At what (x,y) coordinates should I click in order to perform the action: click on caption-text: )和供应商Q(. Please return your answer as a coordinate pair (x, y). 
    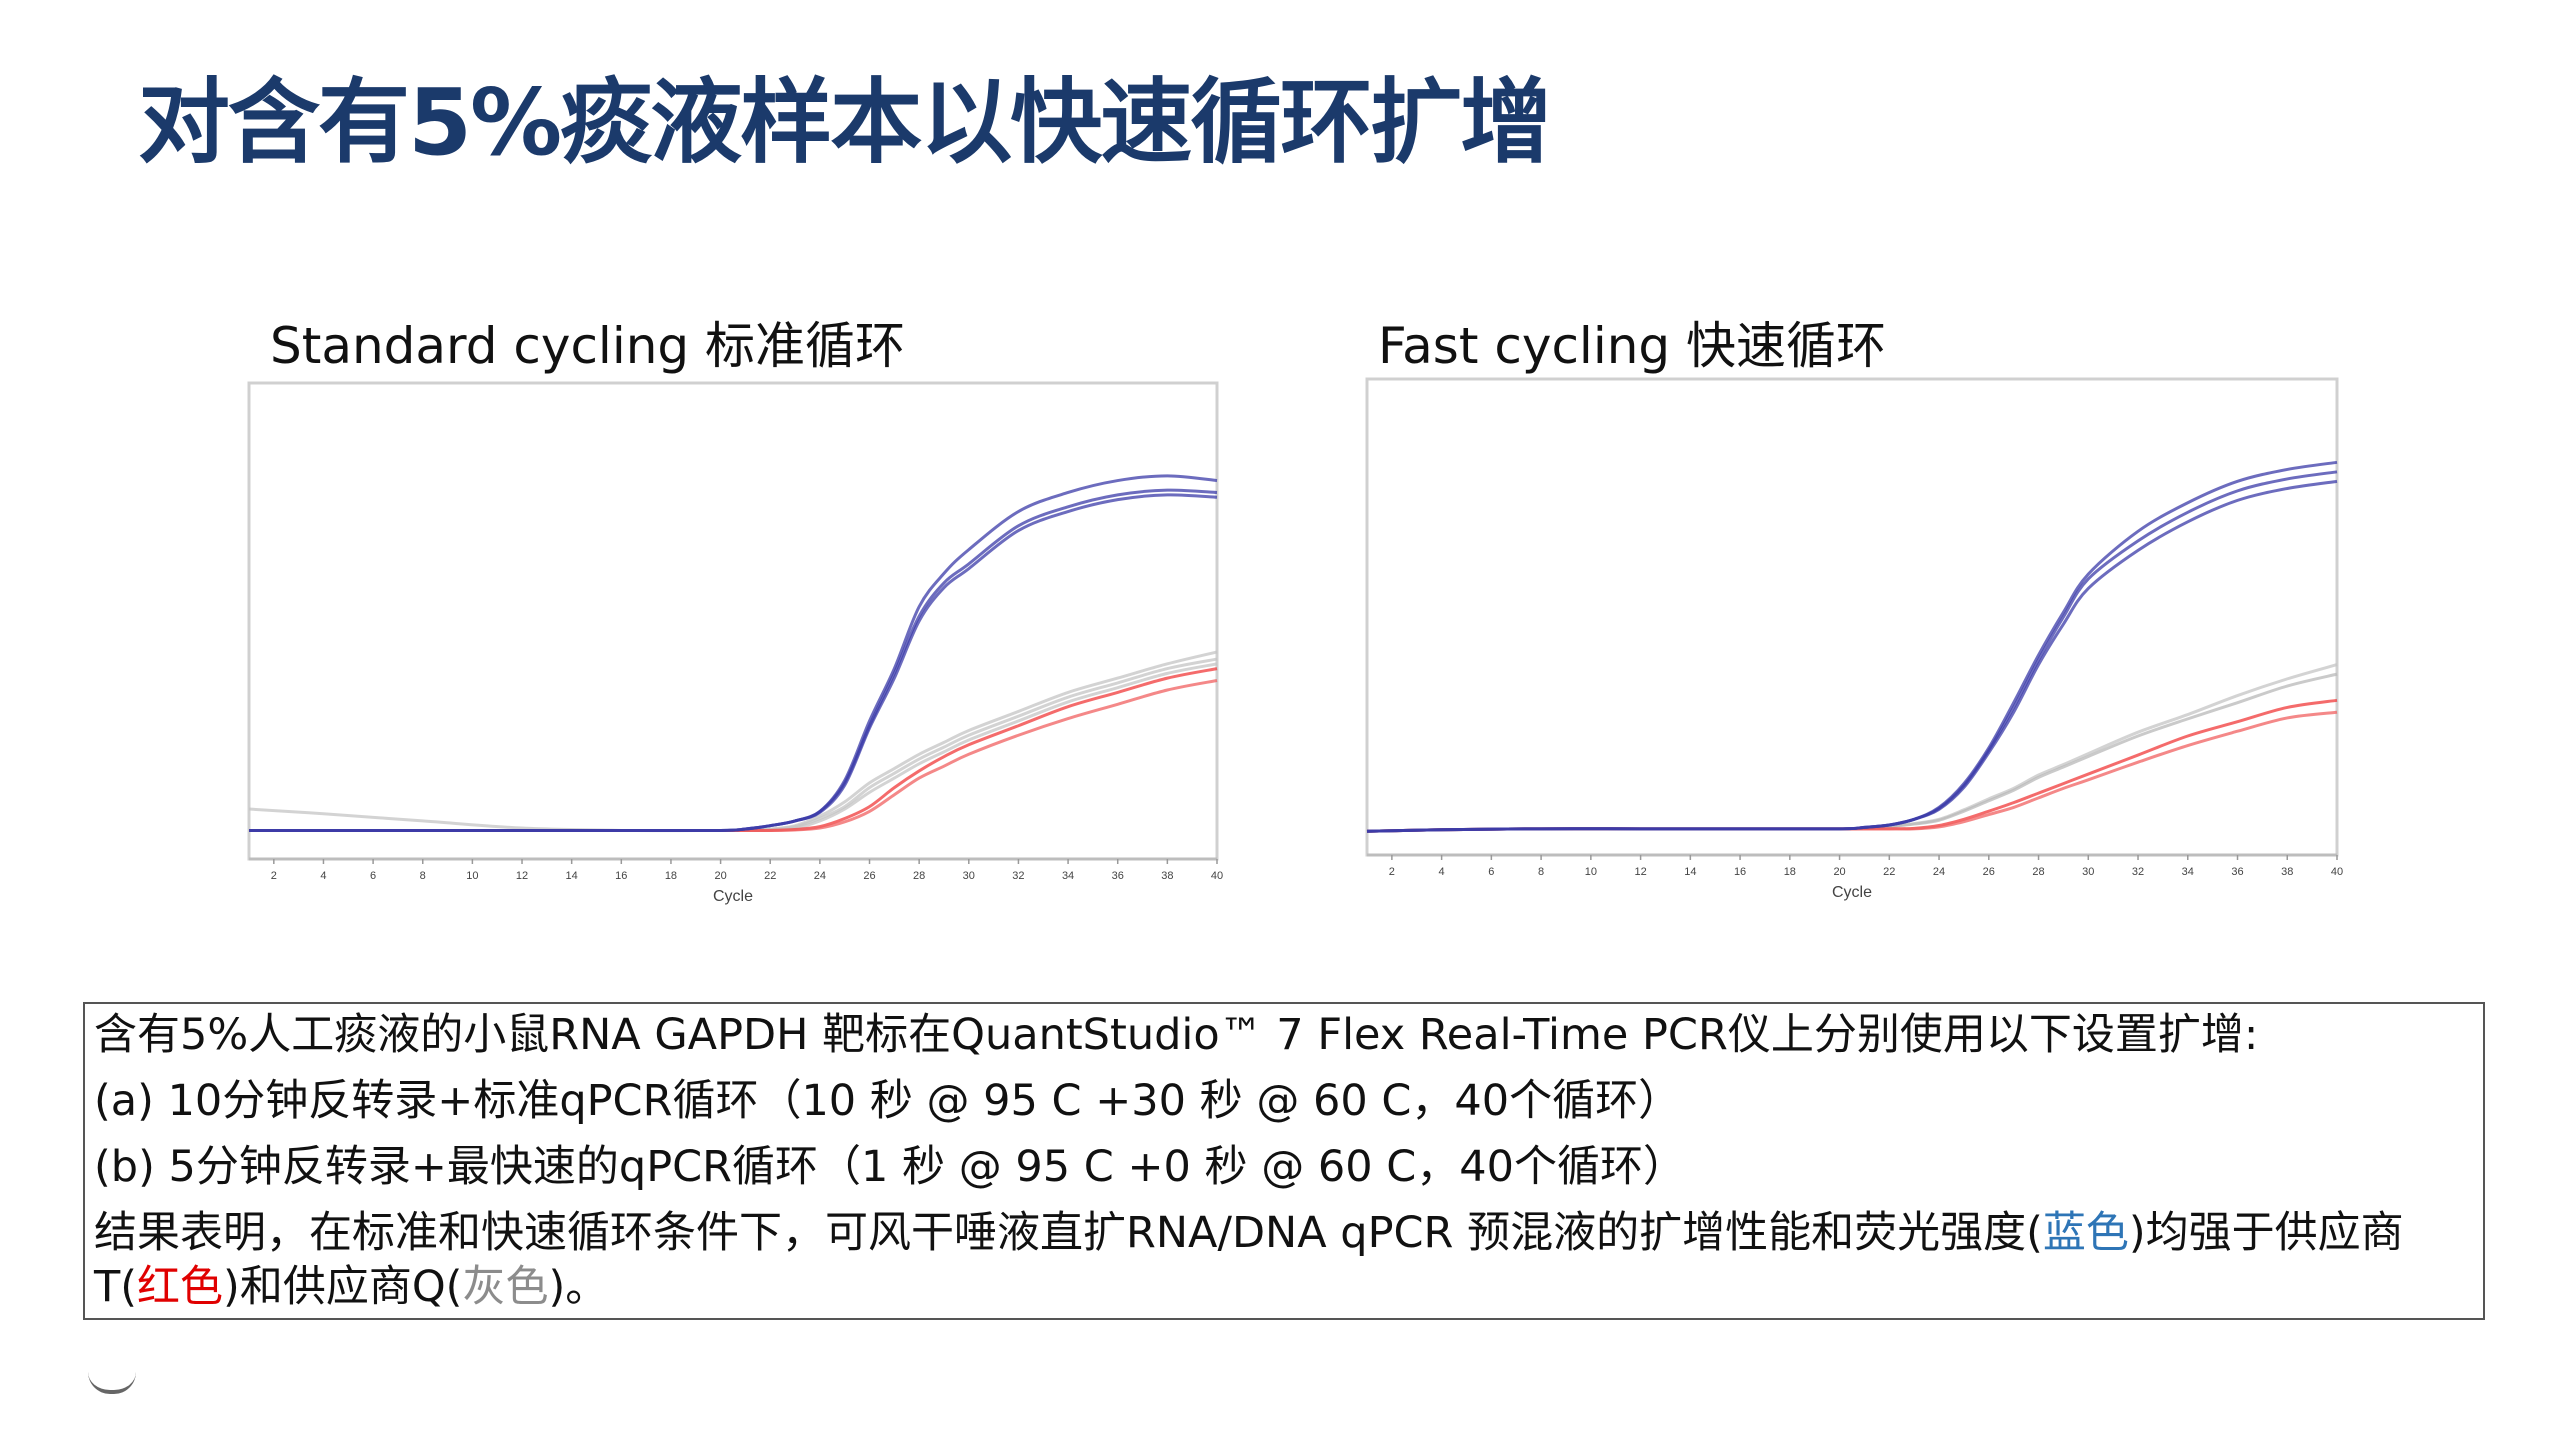
    Looking at the image, I should click on (343, 1287).